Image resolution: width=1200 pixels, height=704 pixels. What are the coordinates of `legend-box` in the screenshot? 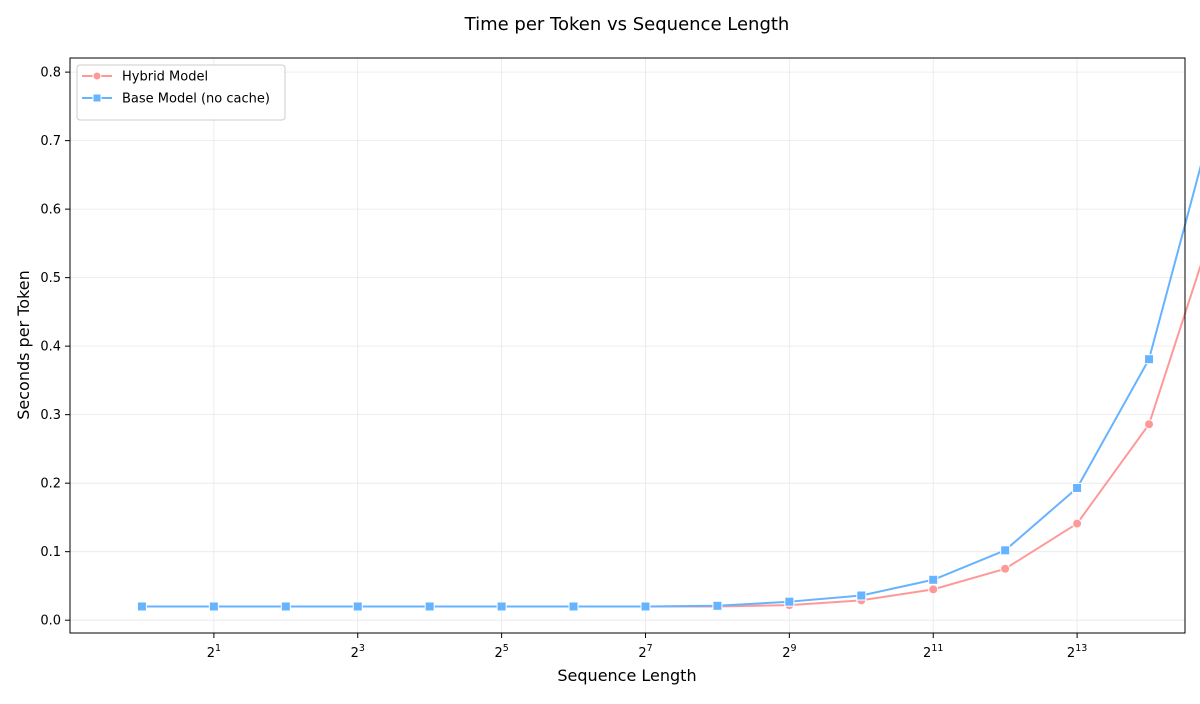 It's located at (181, 92).